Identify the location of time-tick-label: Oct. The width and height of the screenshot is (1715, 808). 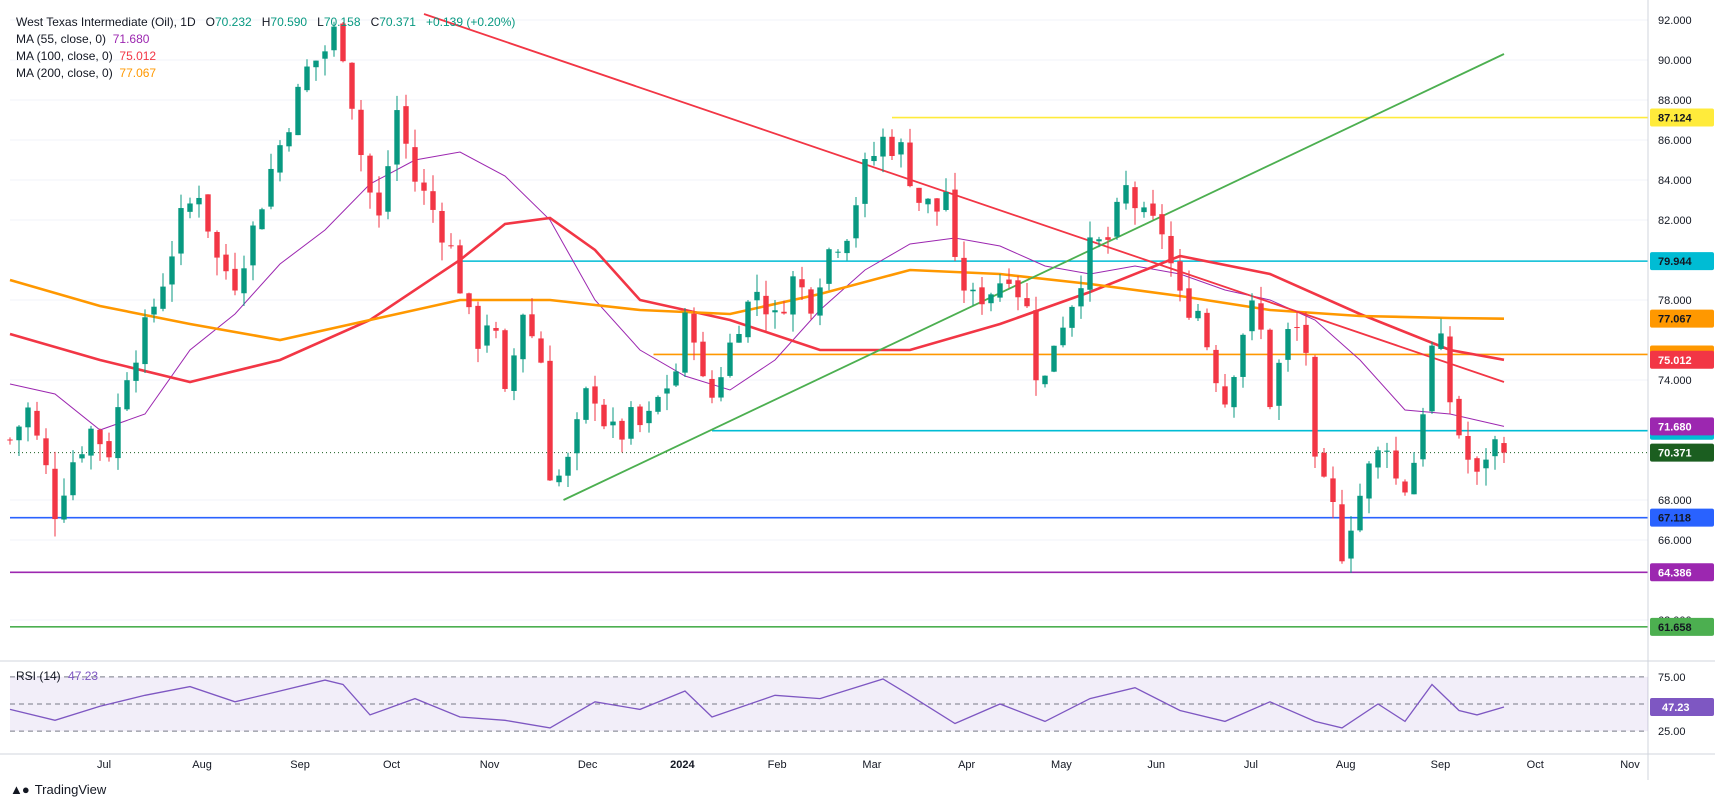
(391, 765).